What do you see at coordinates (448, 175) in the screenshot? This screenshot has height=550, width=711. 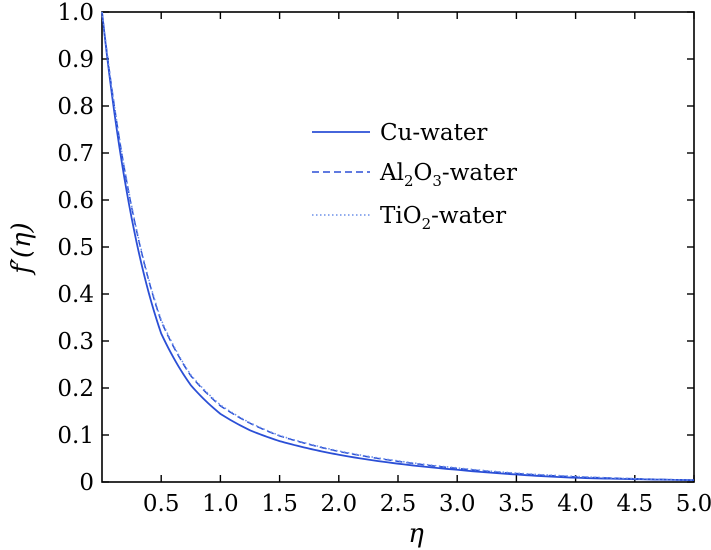 I see `legend-label: Al2O3-water` at bounding box center [448, 175].